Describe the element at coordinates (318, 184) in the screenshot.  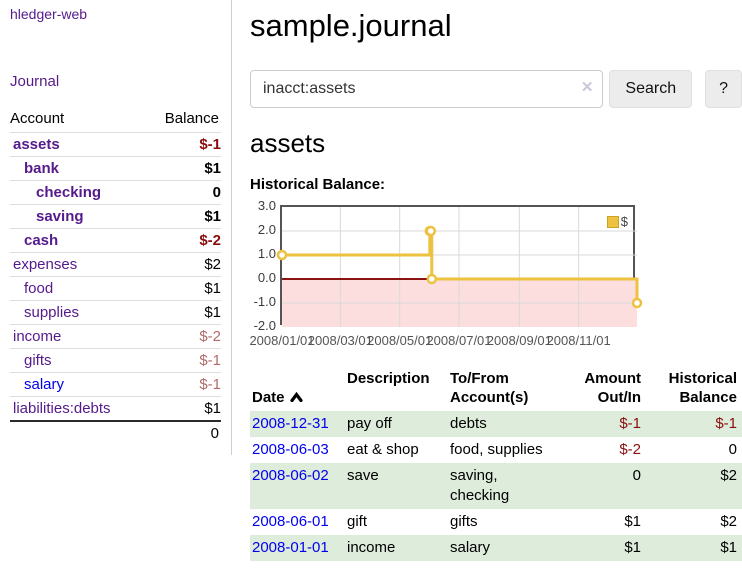
I see `chart-heading: Historical Balance:` at that location.